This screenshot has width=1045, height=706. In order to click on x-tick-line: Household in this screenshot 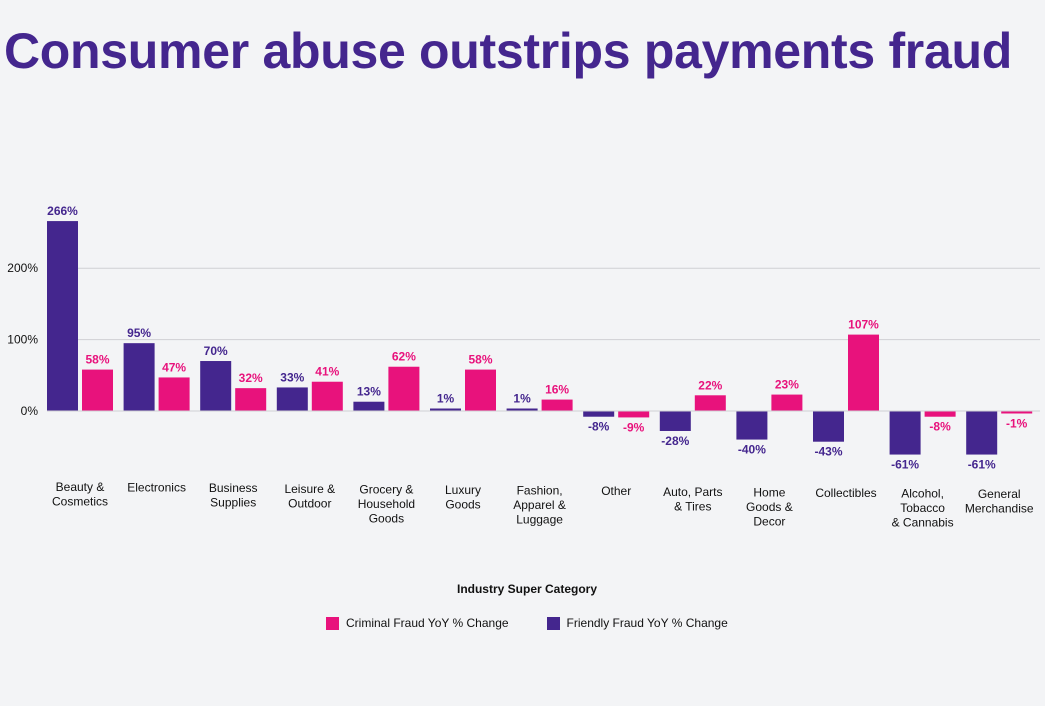, I will do `click(386, 504)`.